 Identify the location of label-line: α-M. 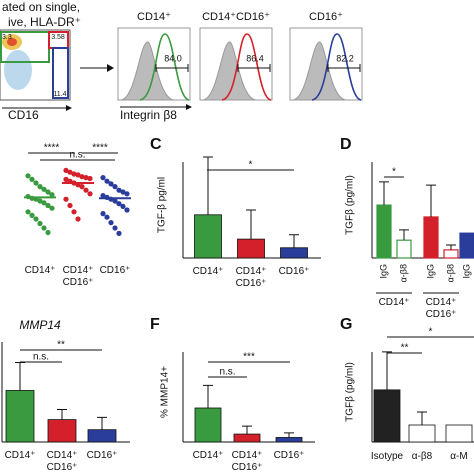
(458, 456).